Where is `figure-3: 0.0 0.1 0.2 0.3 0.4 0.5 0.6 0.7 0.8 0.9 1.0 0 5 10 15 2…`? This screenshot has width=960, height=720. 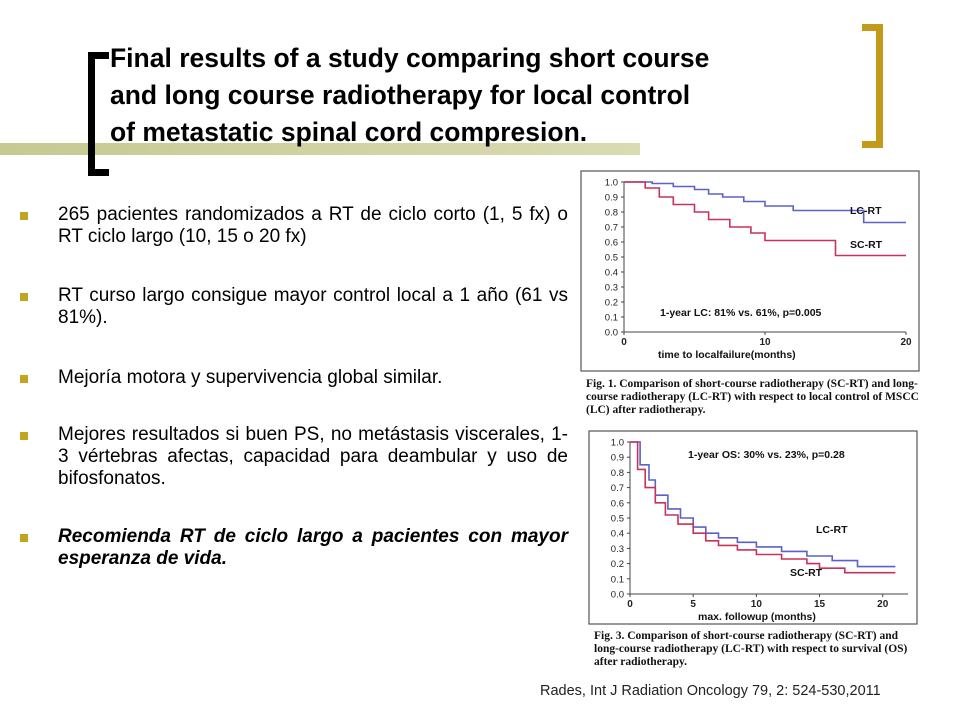 figure-3: 0.0 0.1 0.2 0.3 0.4 0.5 0.6 0.7 0.8 0.9 1.0 0 5 10 15 2… is located at coordinates (755, 550).